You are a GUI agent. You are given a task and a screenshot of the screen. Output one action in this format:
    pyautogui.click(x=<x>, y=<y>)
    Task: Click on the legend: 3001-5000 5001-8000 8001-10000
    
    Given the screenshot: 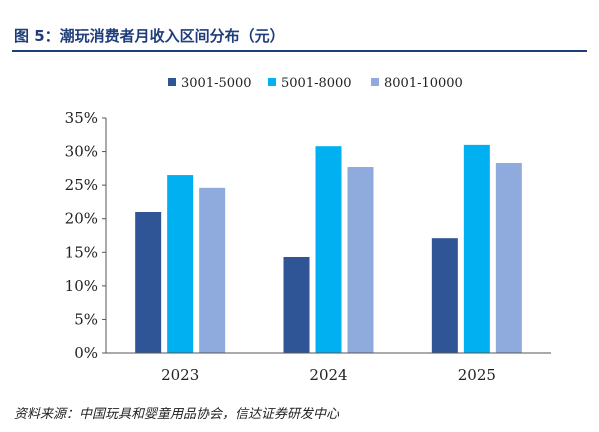 What is the action you would take?
    pyautogui.click(x=315, y=83)
    